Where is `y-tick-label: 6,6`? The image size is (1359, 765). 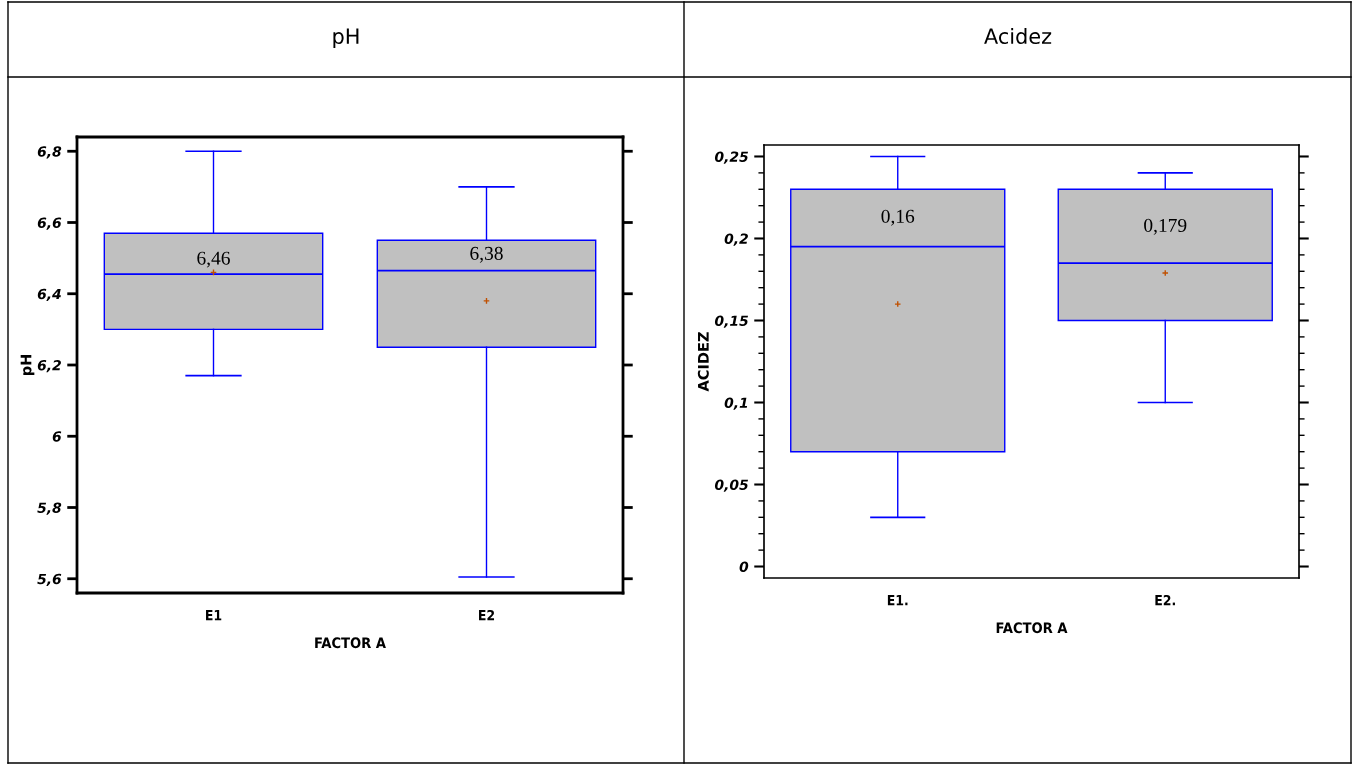 y-tick-label: 6,6 is located at coordinates (49, 223).